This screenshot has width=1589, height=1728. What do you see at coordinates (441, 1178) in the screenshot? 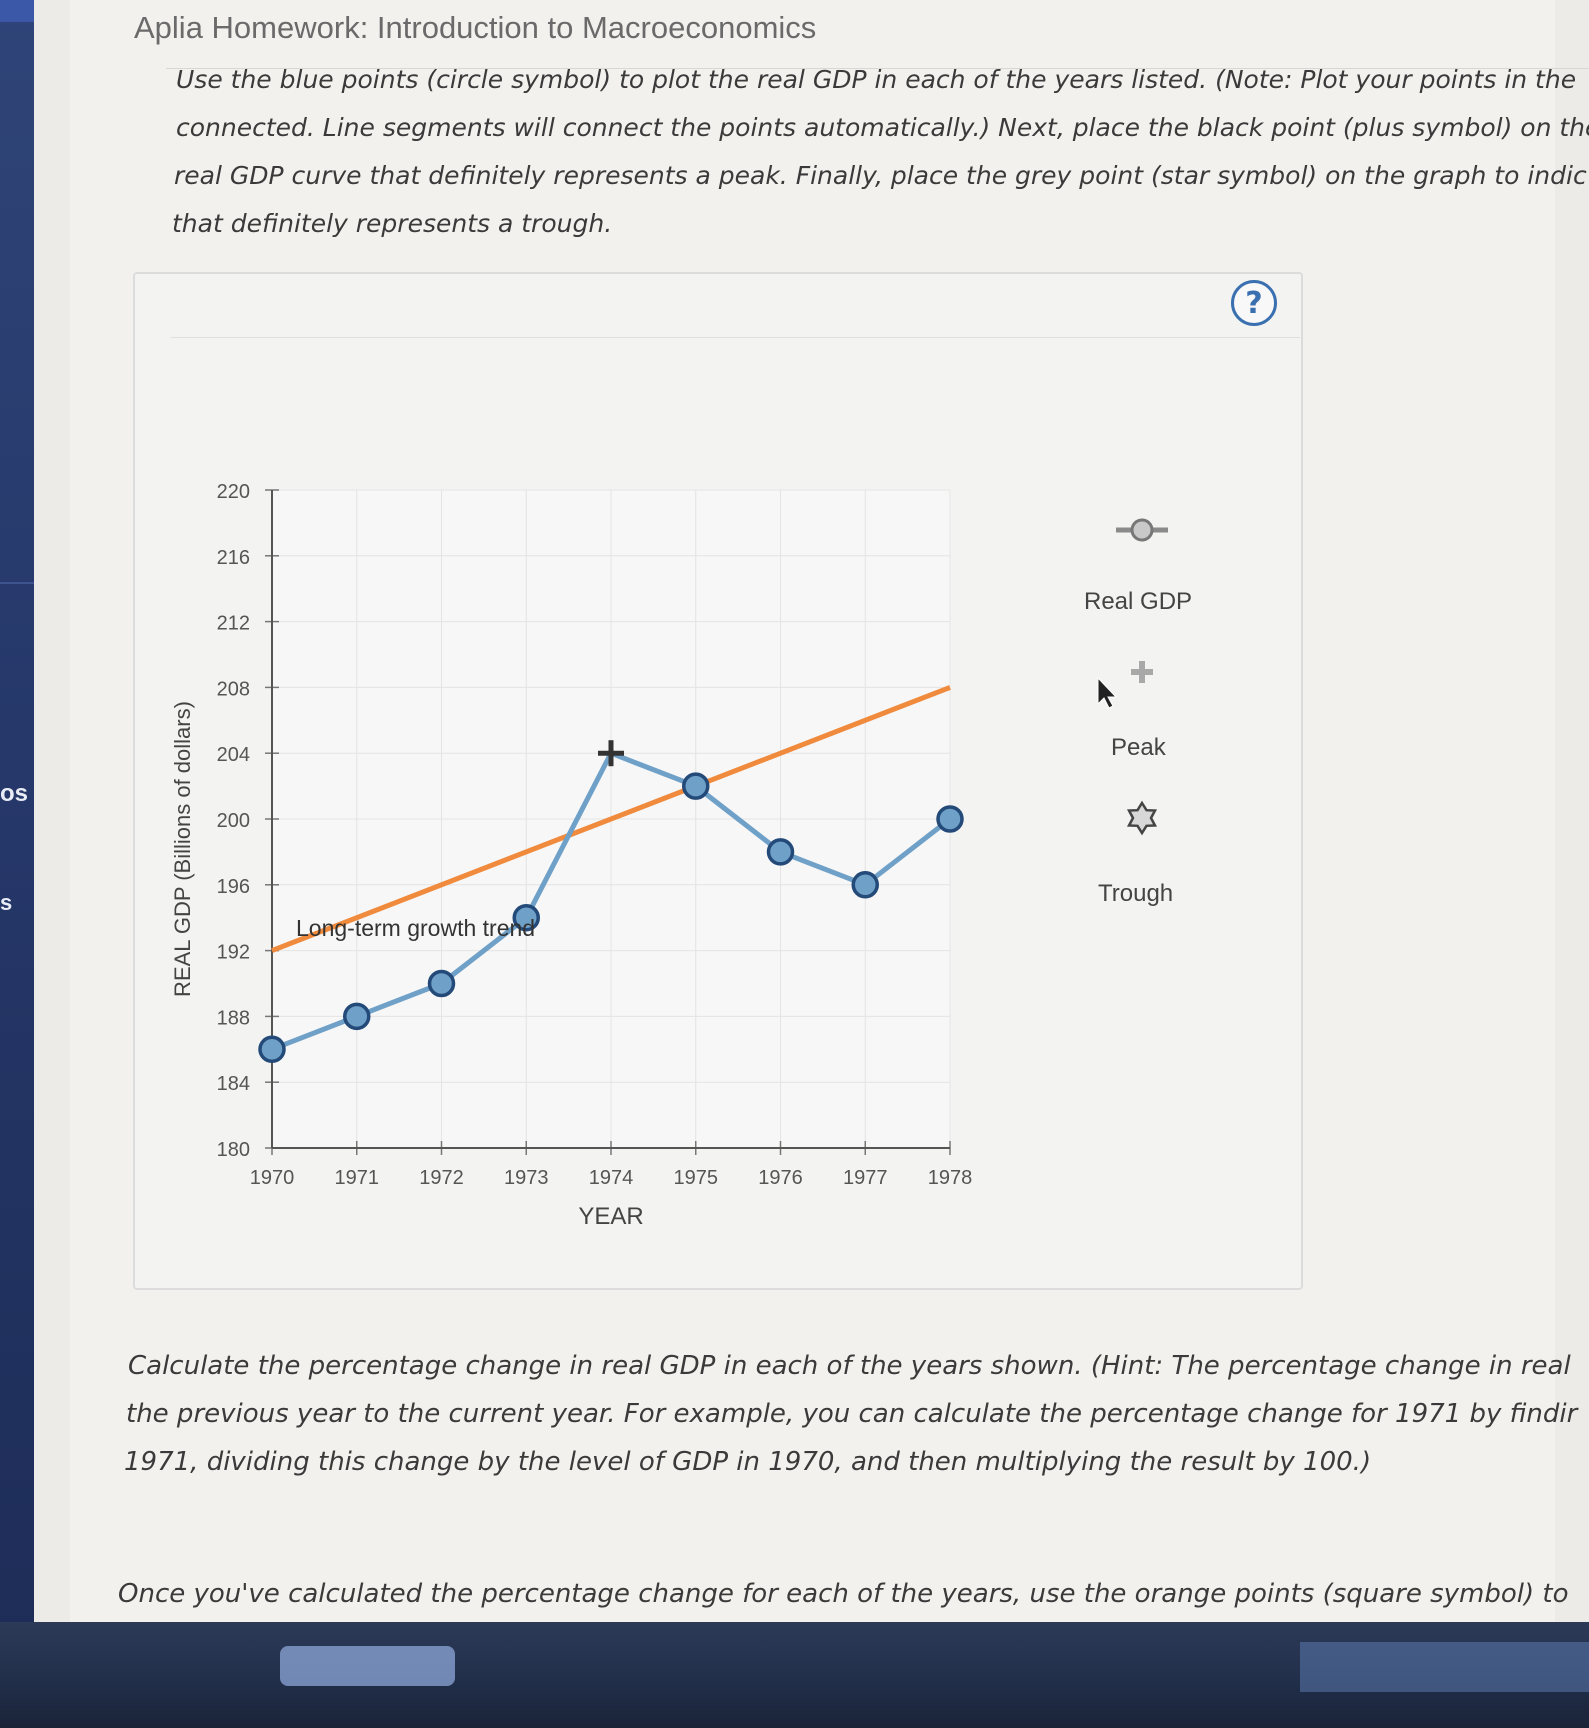
I see `x-tick-label: 1972` at bounding box center [441, 1178].